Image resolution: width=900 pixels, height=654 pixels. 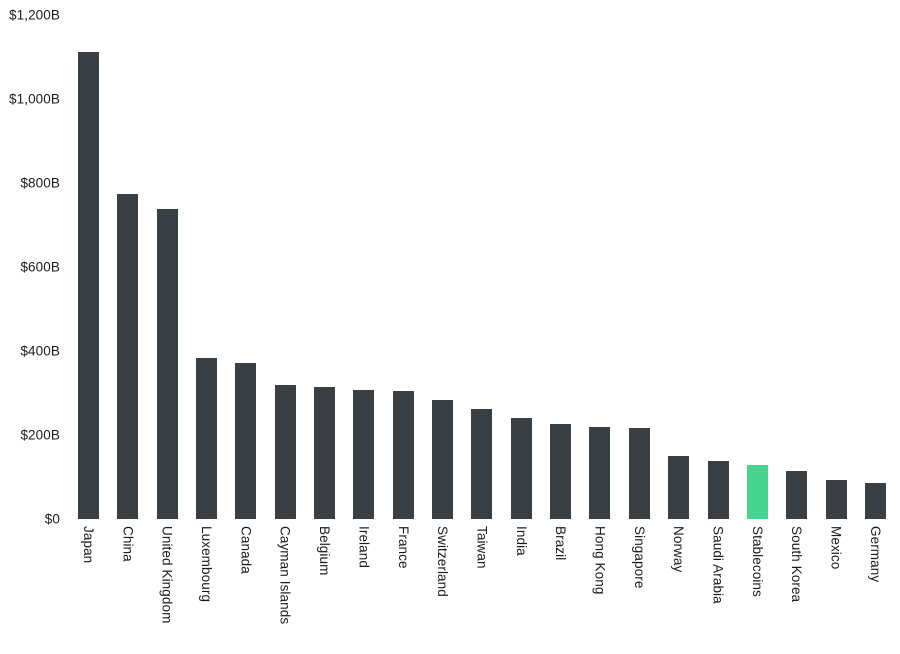 I want to click on x-axis-label: Germany, so click(x=875, y=554).